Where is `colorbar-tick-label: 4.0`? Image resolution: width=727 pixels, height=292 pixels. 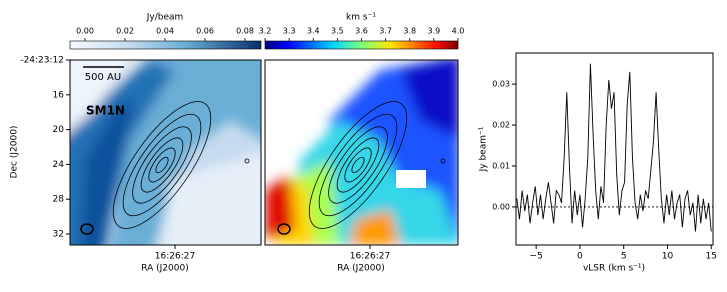 colorbar-tick-label: 4.0 is located at coordinates (458, 31).